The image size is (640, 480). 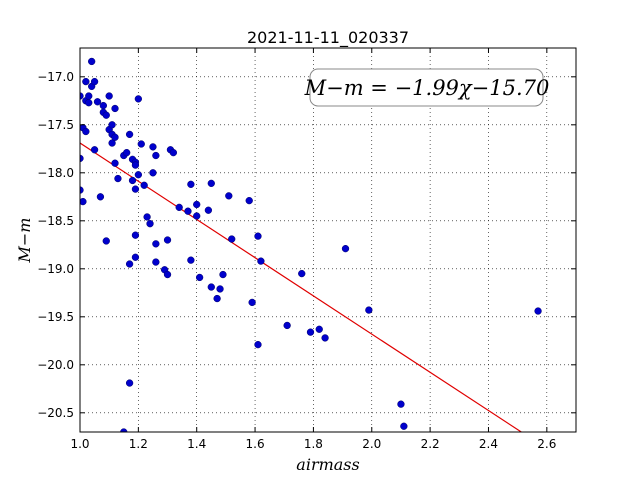 I want to click on y-axis-label: M−m, so click(x=24, y=241).